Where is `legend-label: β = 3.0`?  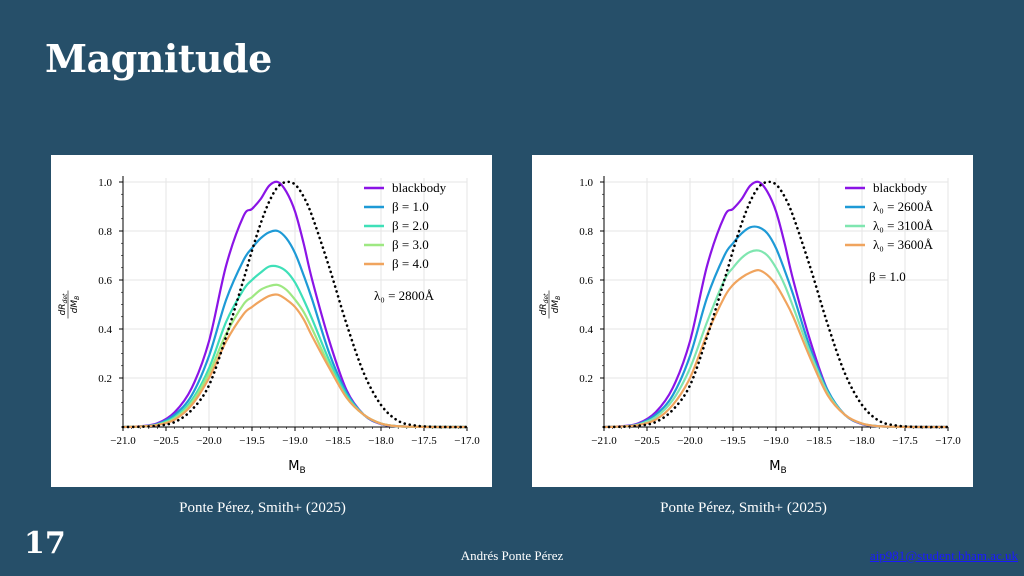 legend-label: β = 3.0 is located at coordinates (410, 244).